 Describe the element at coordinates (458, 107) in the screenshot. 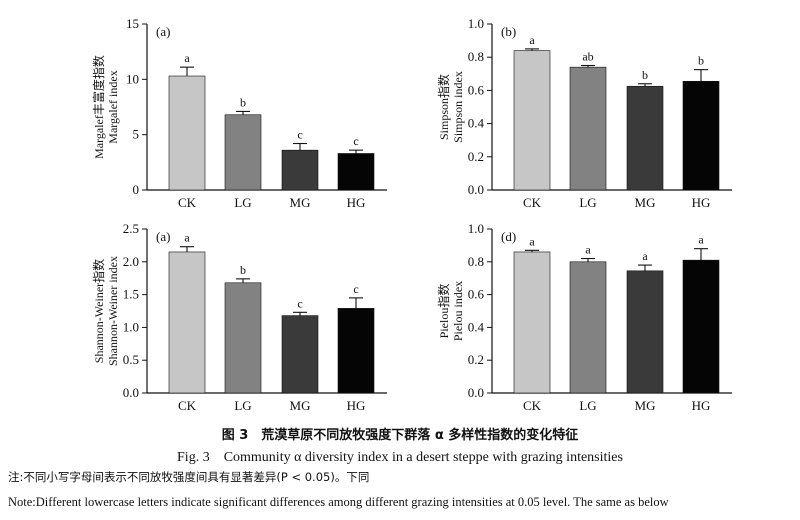

I see `y-axis-label: Simpson index` at that location.